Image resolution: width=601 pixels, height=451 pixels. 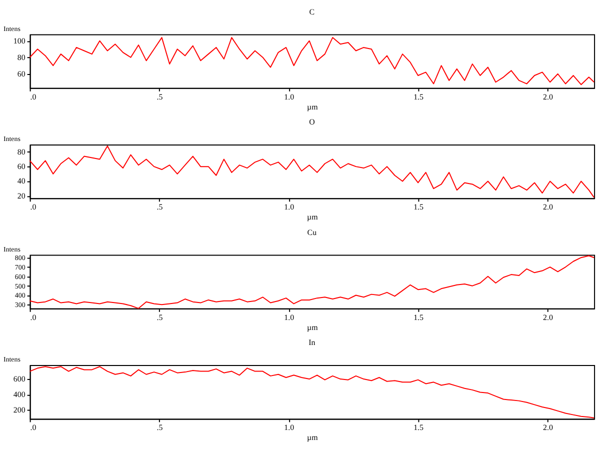 I want to click on y-tick-label: 200, so click(x=19, y=410).